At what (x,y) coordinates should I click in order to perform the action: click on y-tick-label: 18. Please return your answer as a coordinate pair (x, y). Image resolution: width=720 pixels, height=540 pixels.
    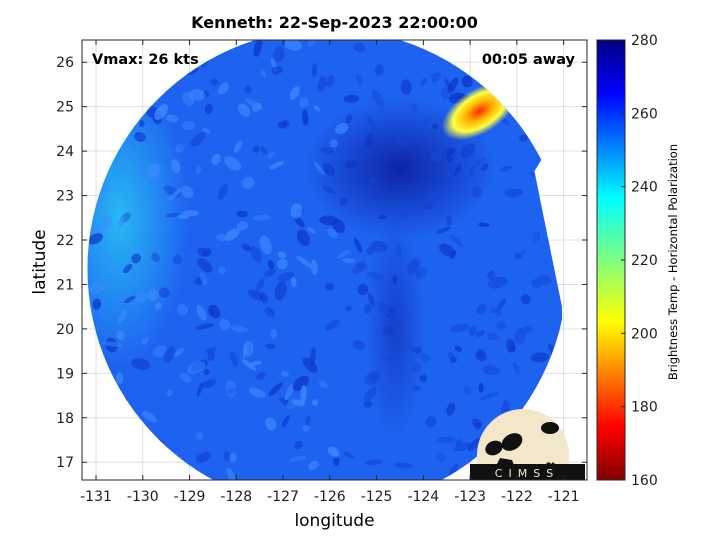
    Looking at the image, I should click on (65, 419).